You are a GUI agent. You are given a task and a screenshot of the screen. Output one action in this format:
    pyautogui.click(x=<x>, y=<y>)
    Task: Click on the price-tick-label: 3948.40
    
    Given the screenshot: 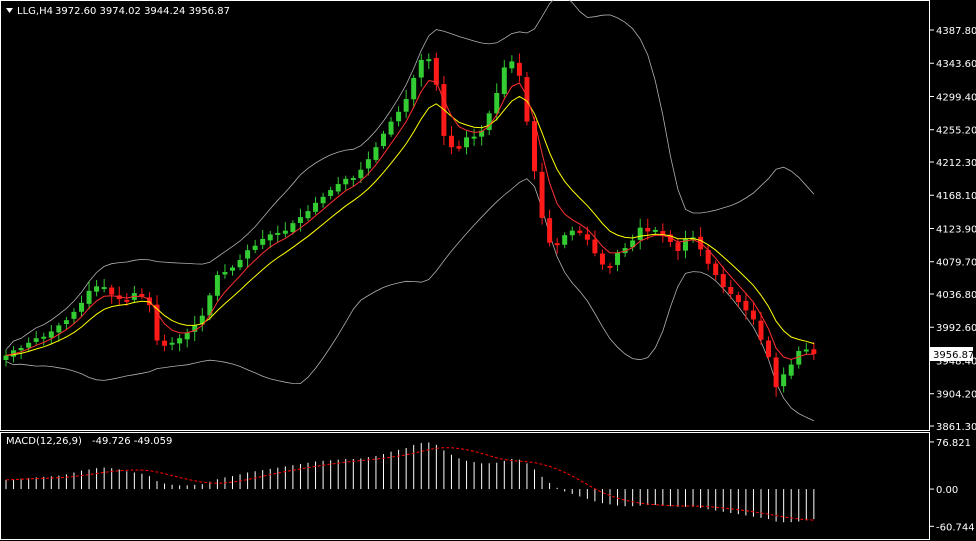 What is the action you would take?
    pyautogui.click(x=956, y=361)
    